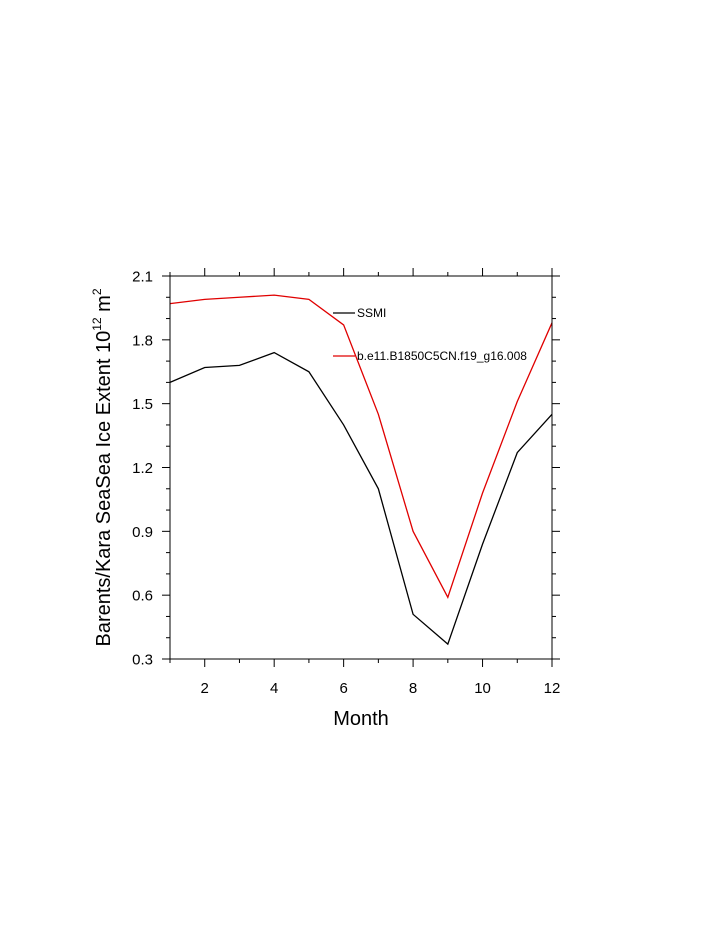 This screenshot has height=935, width=723. I want to click on x-tick-label: 4, so click(274, 688).